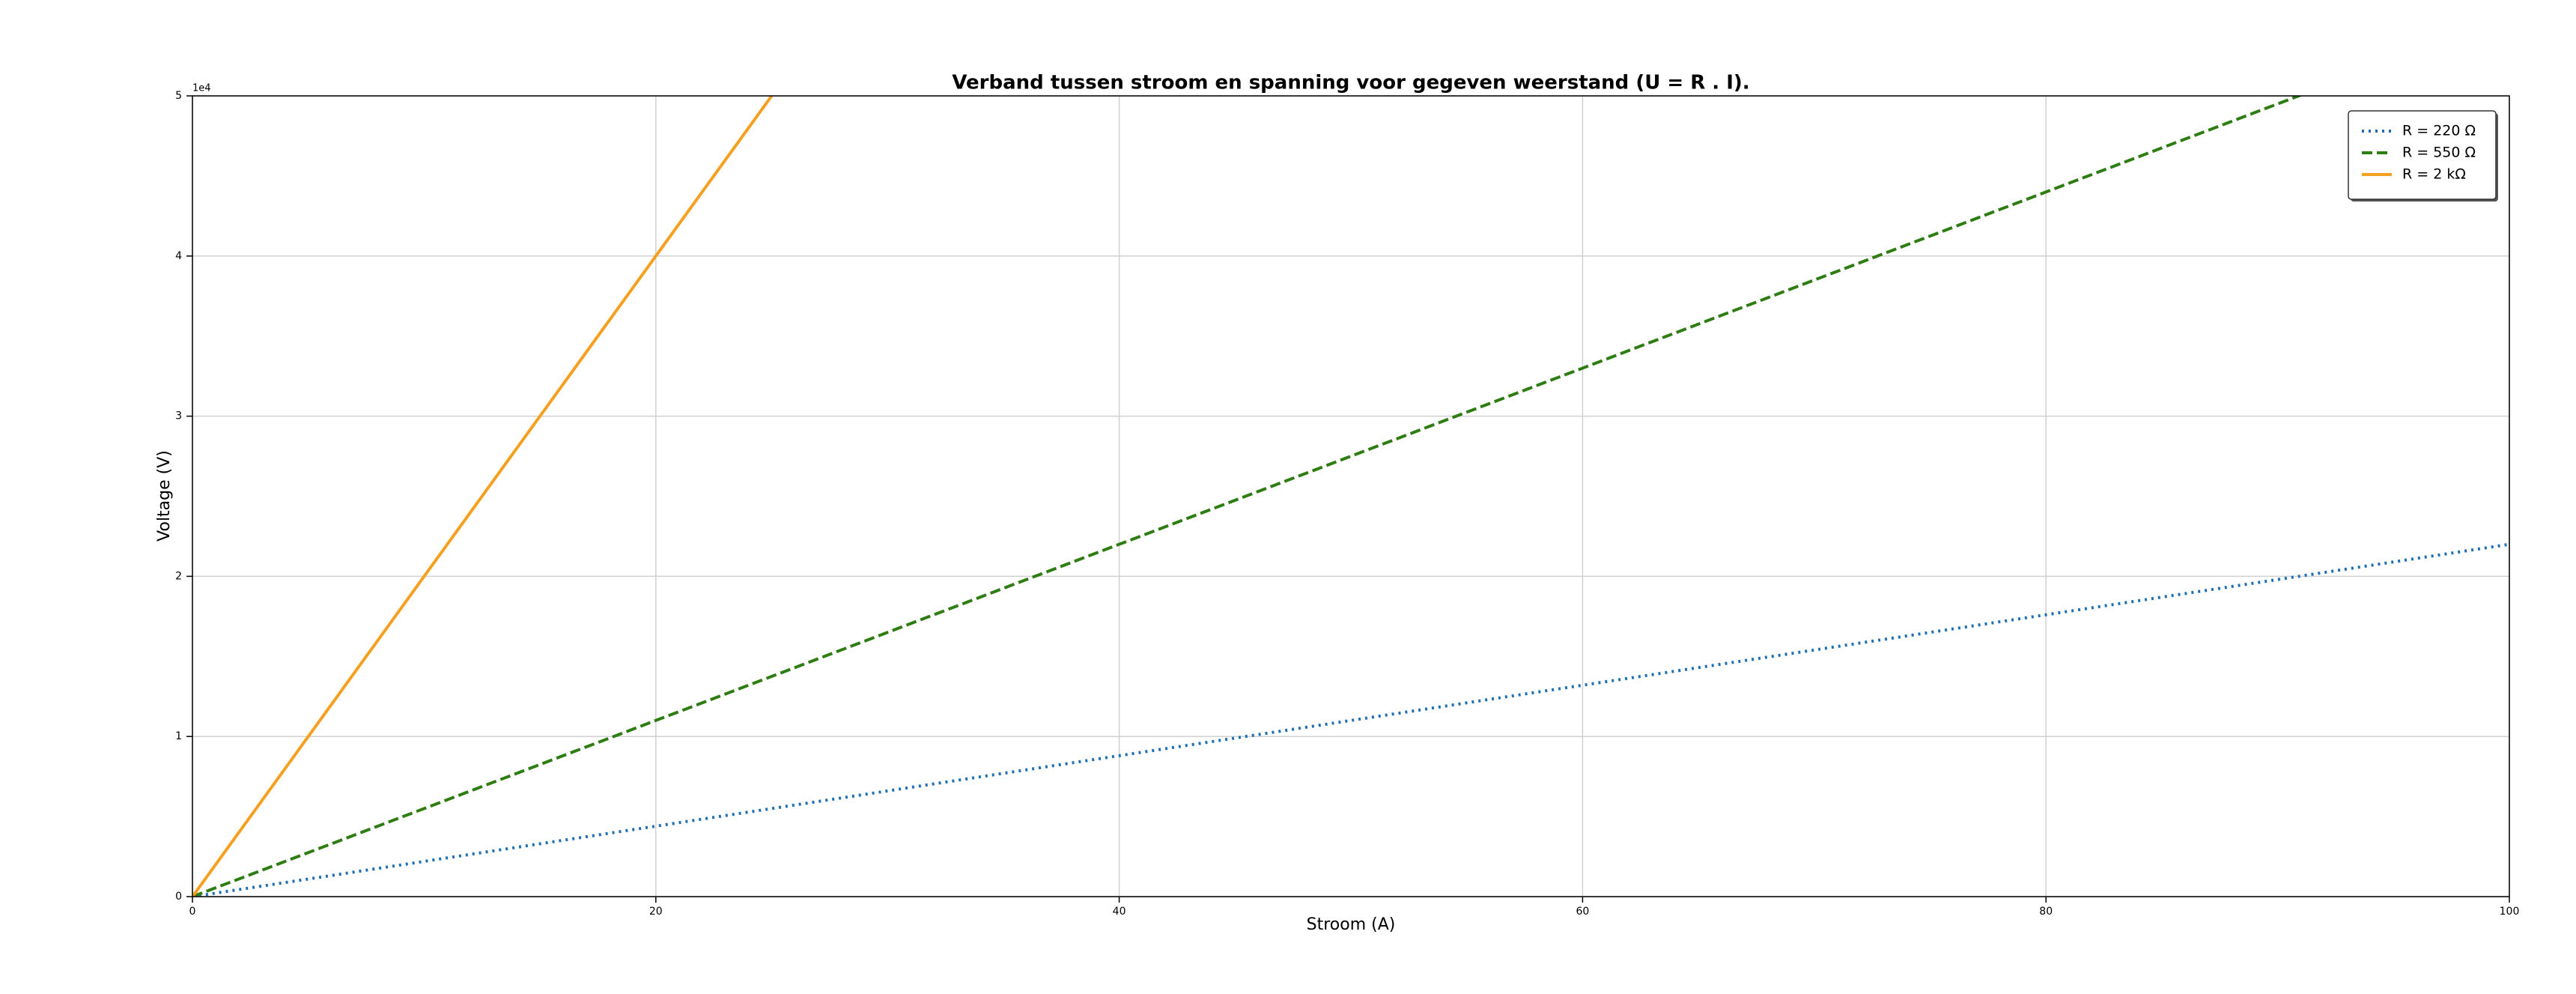 This screenshot has height=994, width=2576. Describe the element at coordinates (178, 256) in the screenshot. I see `y-tick-label: 4` at that location.